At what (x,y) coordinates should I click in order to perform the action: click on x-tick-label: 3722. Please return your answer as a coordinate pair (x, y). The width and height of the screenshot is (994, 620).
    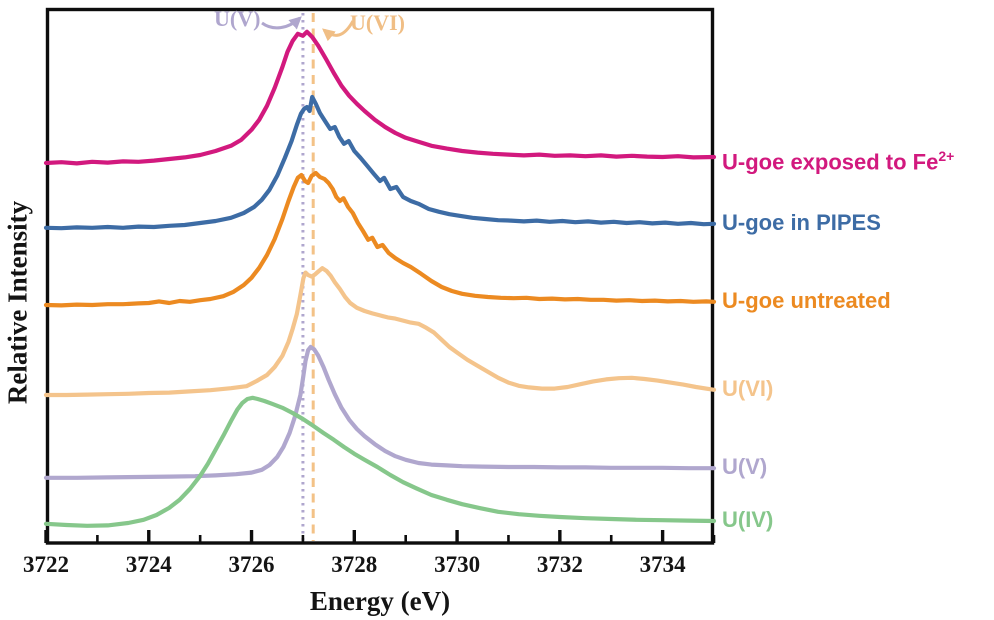
    Looking at the image, I should click on (46, 564).